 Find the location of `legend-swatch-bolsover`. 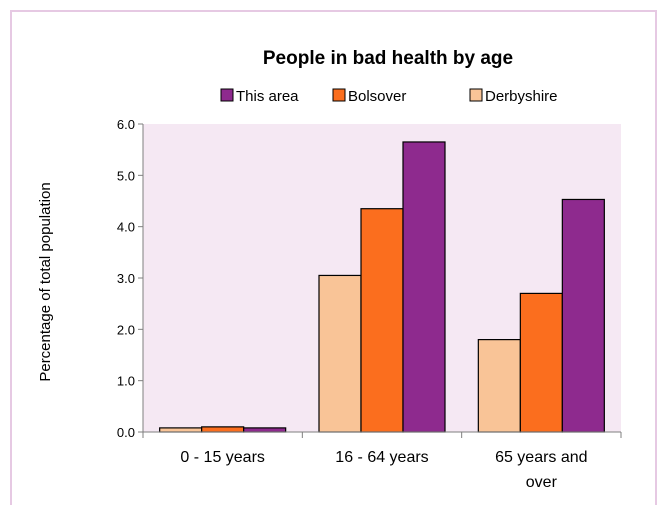

legend-swatch-bolsover is located at coordinates (339, 95).